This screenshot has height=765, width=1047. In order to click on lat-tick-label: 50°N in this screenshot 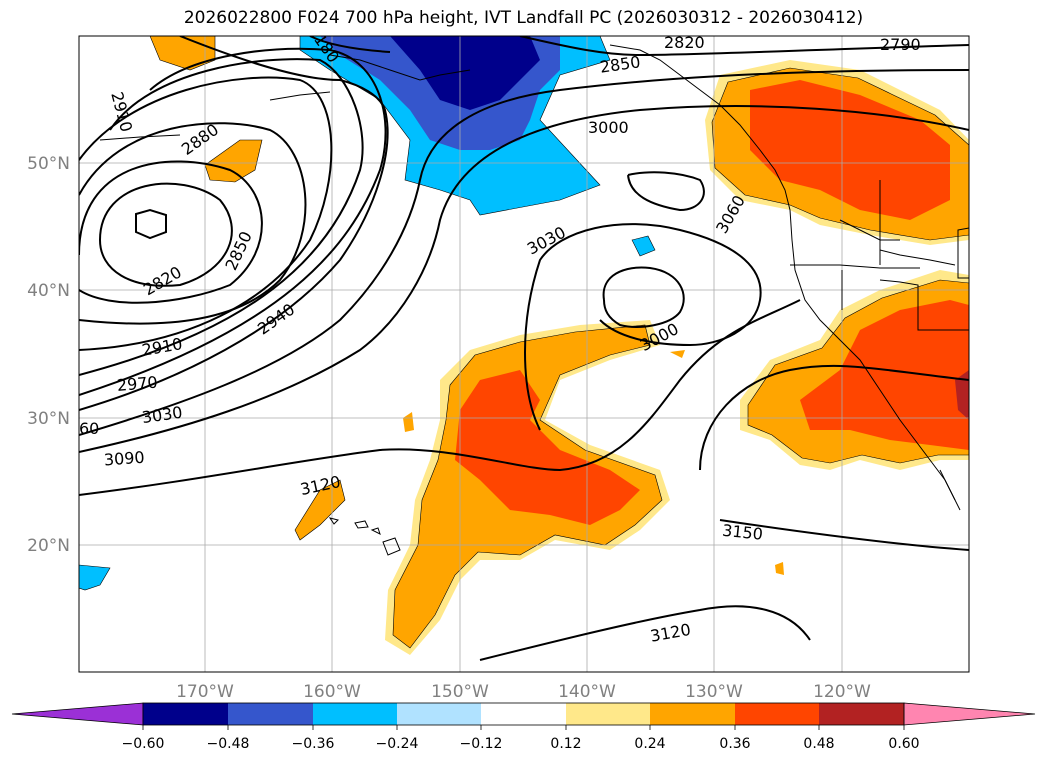, I will do `click(48, 164)`.